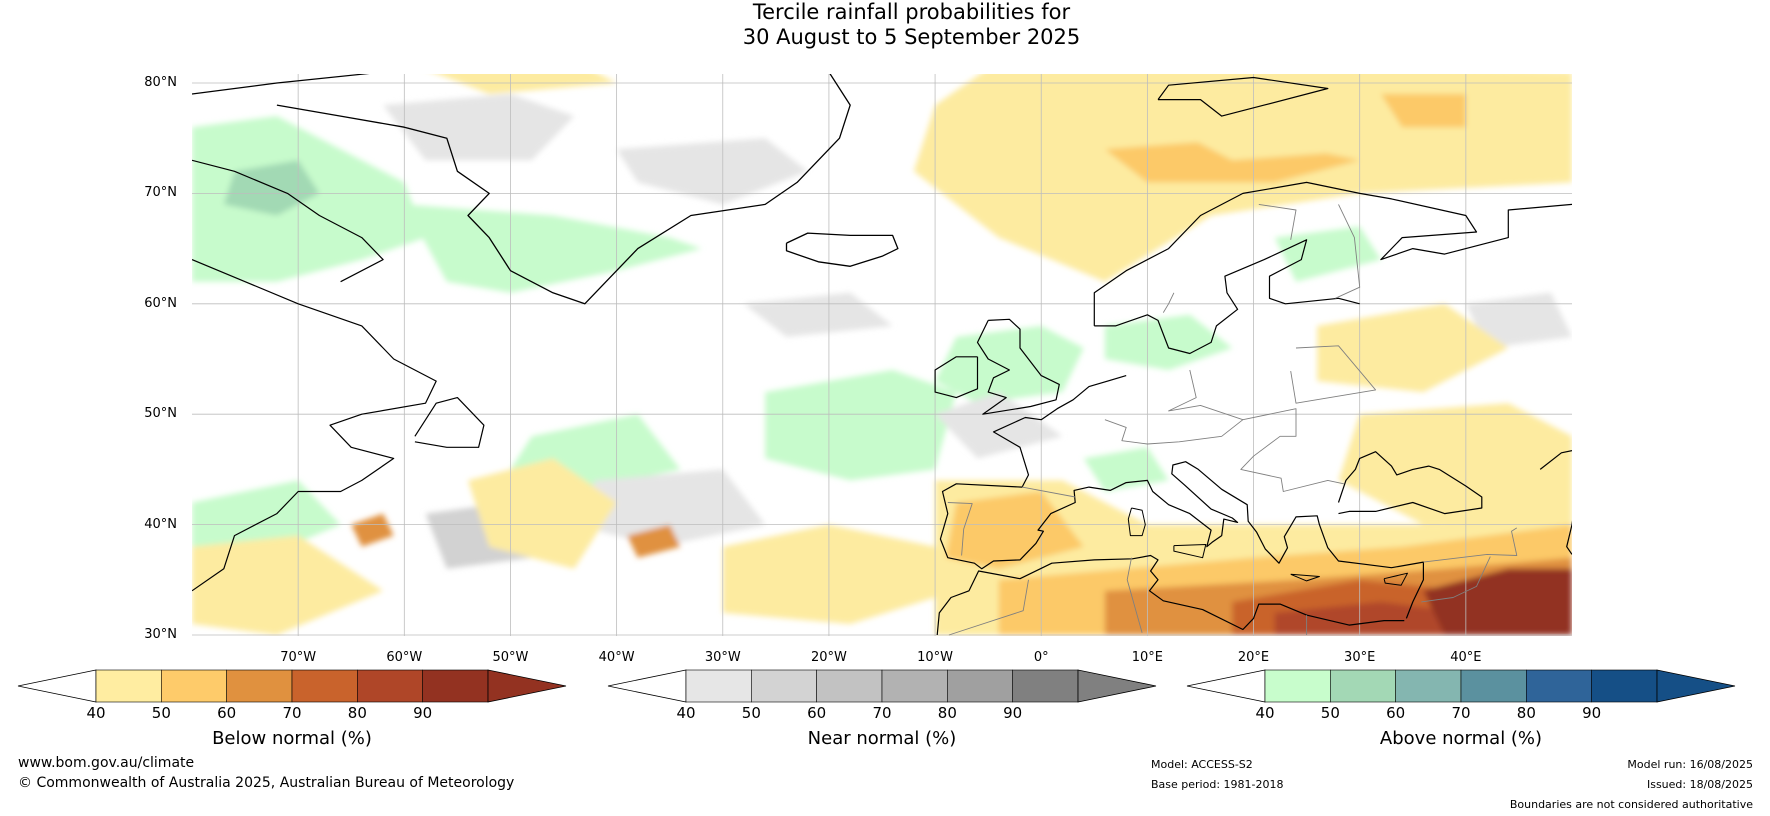  Describe the element at coordinates (160, 82) in the screenshot. I see `latitude-label: 80°N` at that location.